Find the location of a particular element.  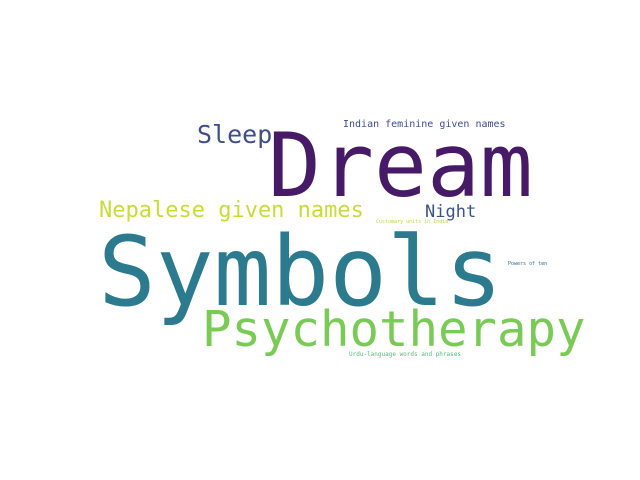

word-nepalese-given-names: Nepalese given names is located at coordinates (231, 210).